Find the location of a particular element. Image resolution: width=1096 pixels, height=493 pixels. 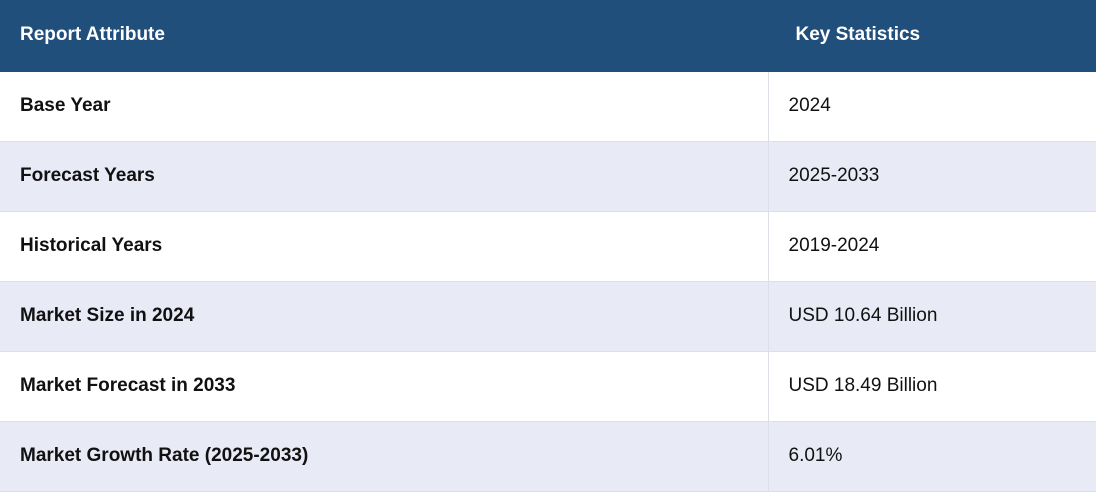

table-row: Market Growth Rate (2025-2033) 6.01% is located at coordinates (548, 456).